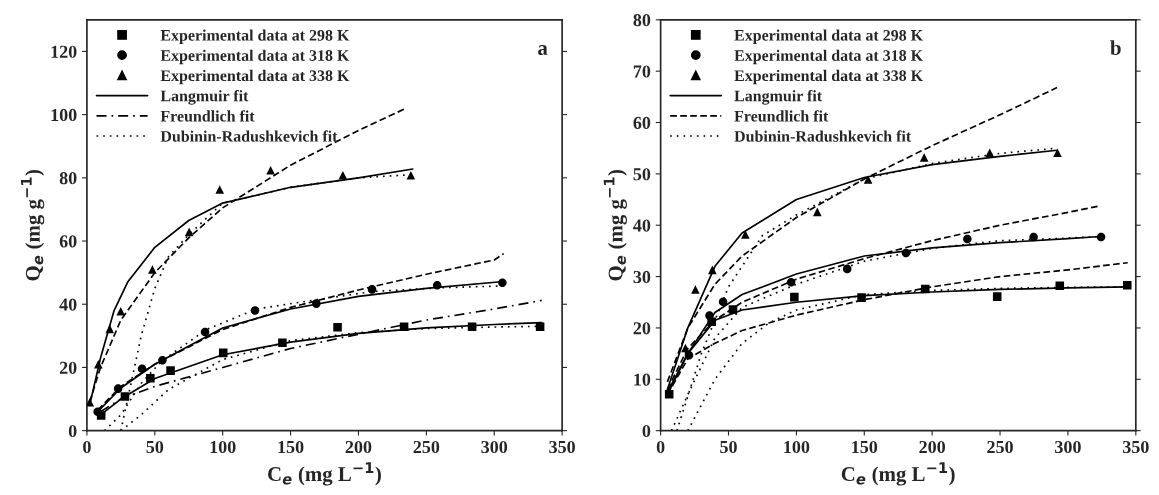  I want to click on y-tick-label: 120, so click(64, 51).